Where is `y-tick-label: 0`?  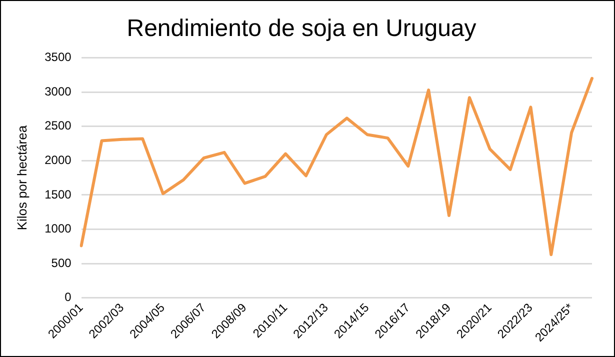 y-tick-label: 0 is located at coordinates (68, 297).